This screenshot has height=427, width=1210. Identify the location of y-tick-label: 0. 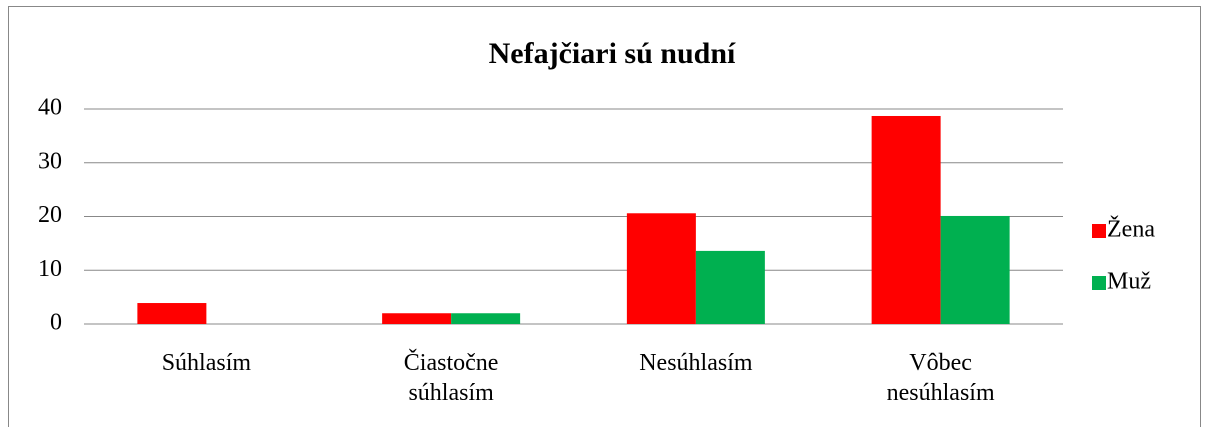
(56, 323).